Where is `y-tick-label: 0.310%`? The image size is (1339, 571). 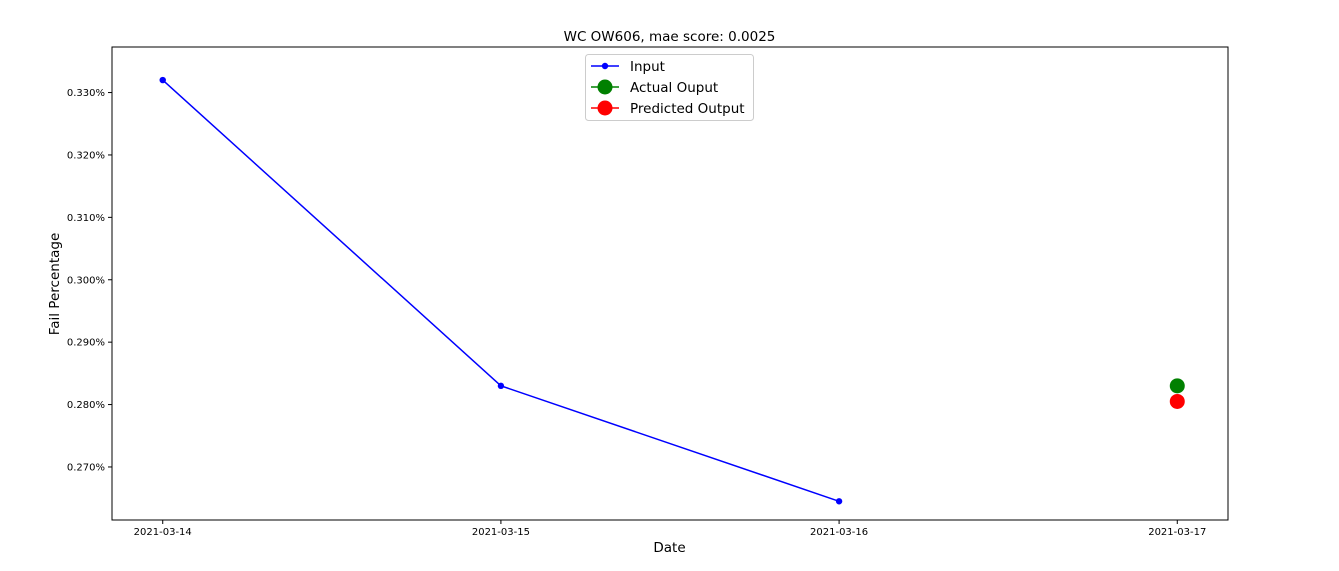
y-tick-label: 0.310% is located at coordinates (86, 218).